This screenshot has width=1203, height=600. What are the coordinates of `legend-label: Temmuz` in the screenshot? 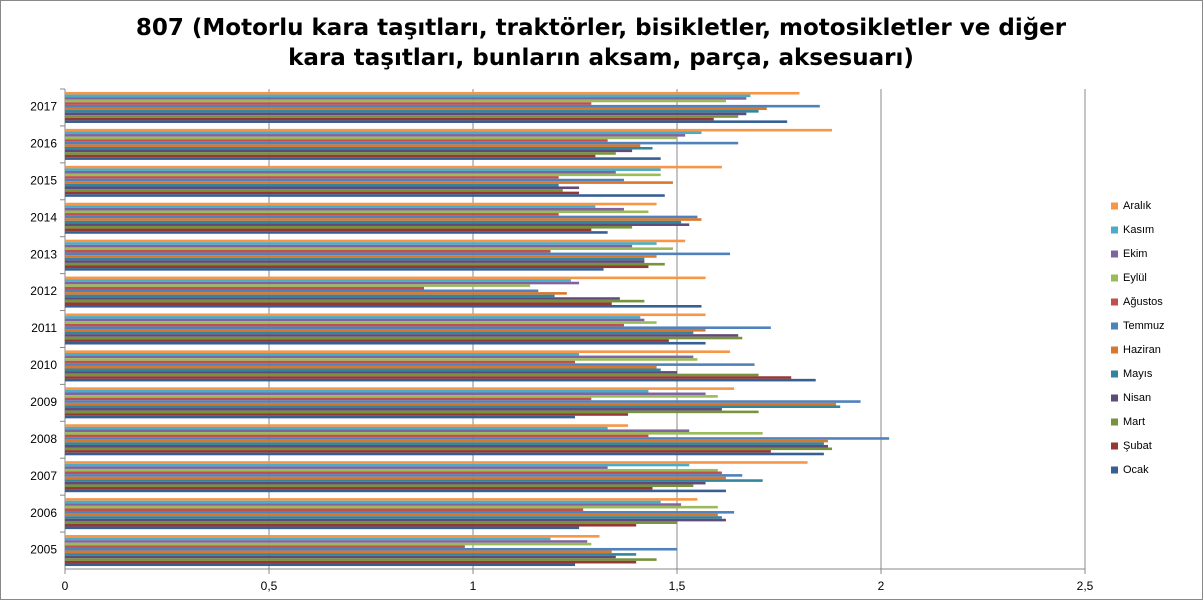 It's located at (1144, 326).